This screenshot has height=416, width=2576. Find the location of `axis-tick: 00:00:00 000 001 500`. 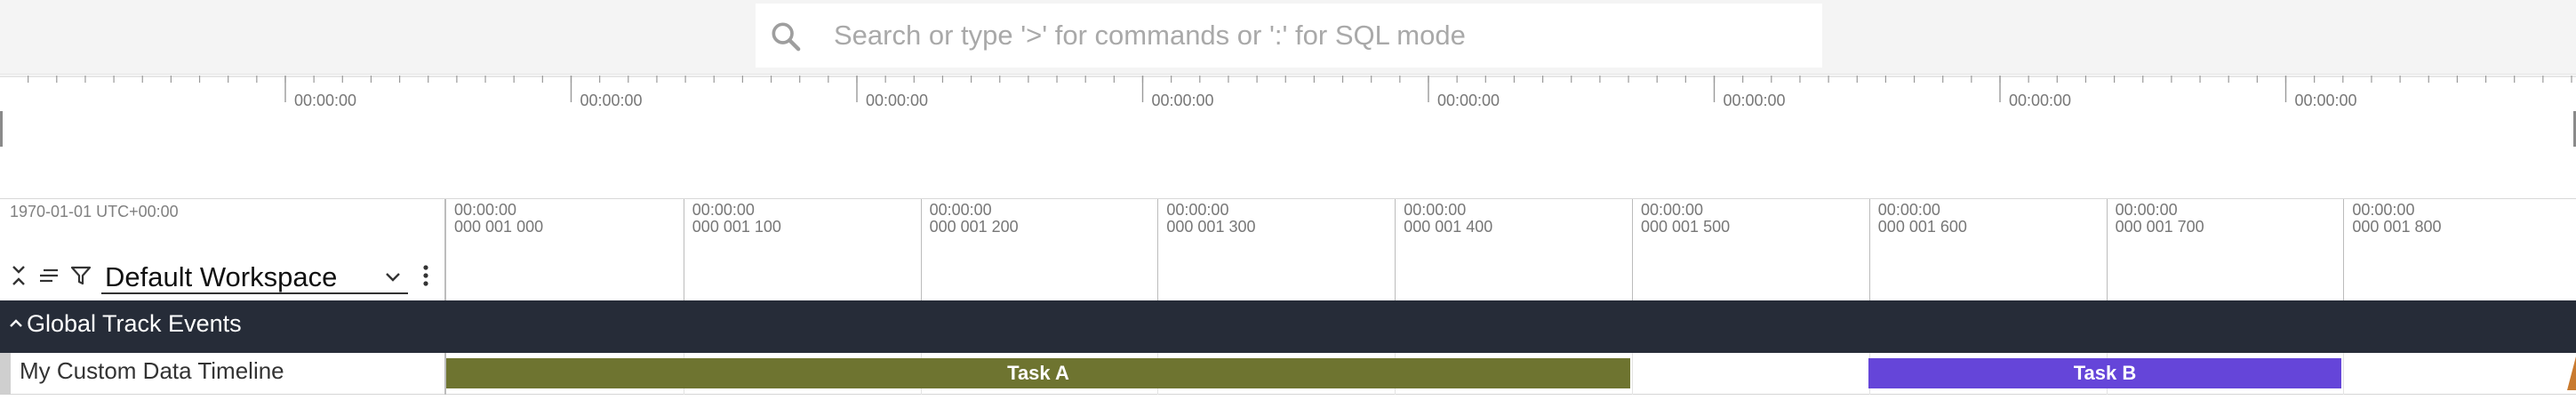

axis-tick: 00:00:00 000 001 500 is located at coordinates (1681, 249).